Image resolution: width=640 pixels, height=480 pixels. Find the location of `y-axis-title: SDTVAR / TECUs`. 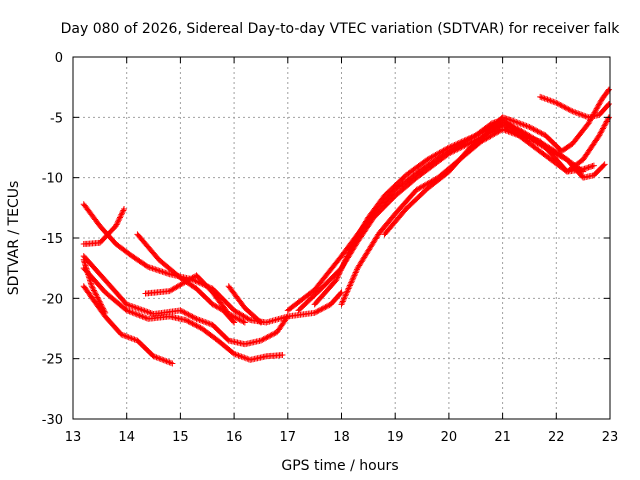

y-axis-title: SDTVAR / TECUs is located at coordinates (14, 238).